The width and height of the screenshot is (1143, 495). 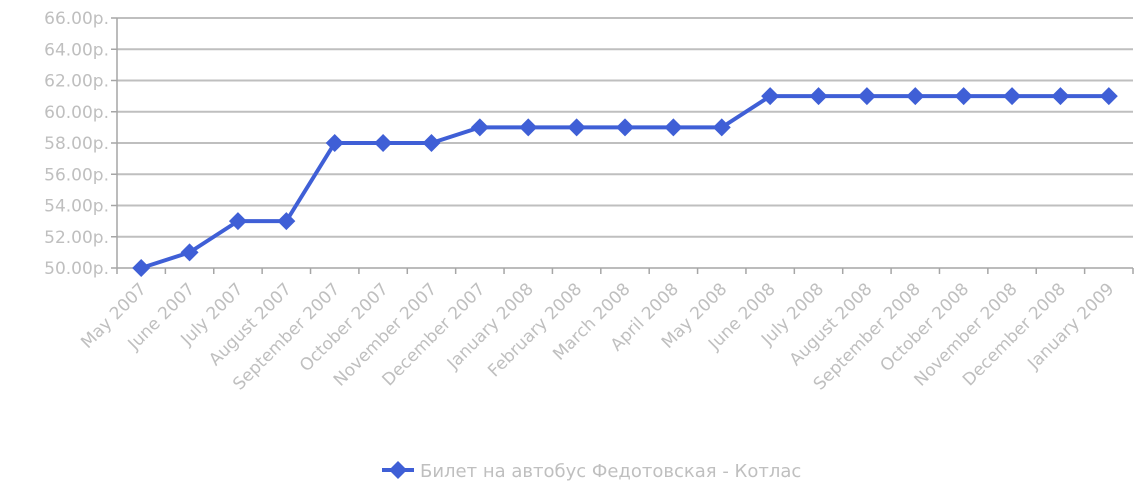 What do you see at coordinates (76, 113) in the screenshot?
I see `y-tick-label: 60.00р.` at bounding box center [76, 113].